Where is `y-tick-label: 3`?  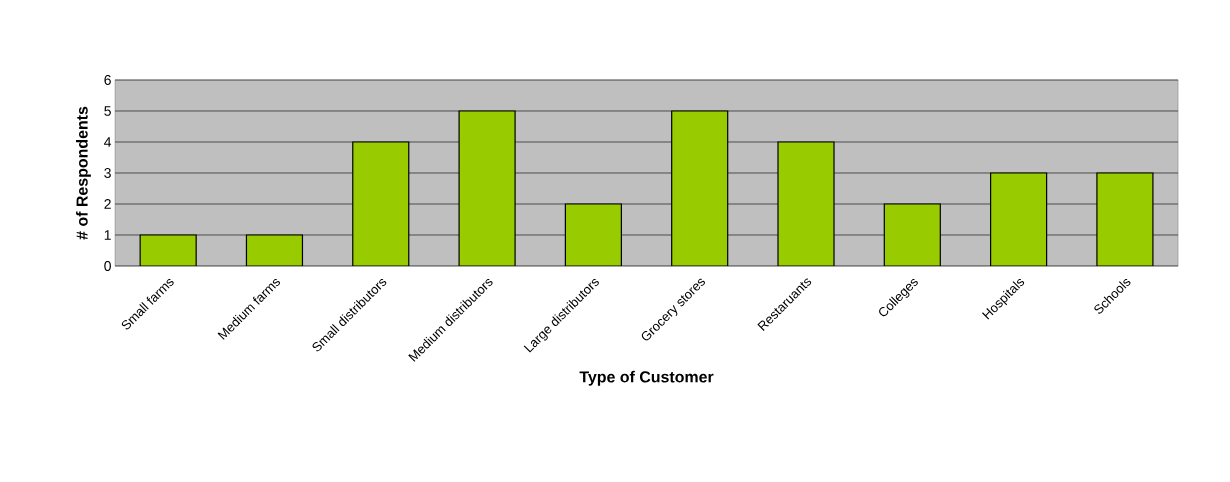 y-tick-label: 3 is located at coordinates (107, 173).